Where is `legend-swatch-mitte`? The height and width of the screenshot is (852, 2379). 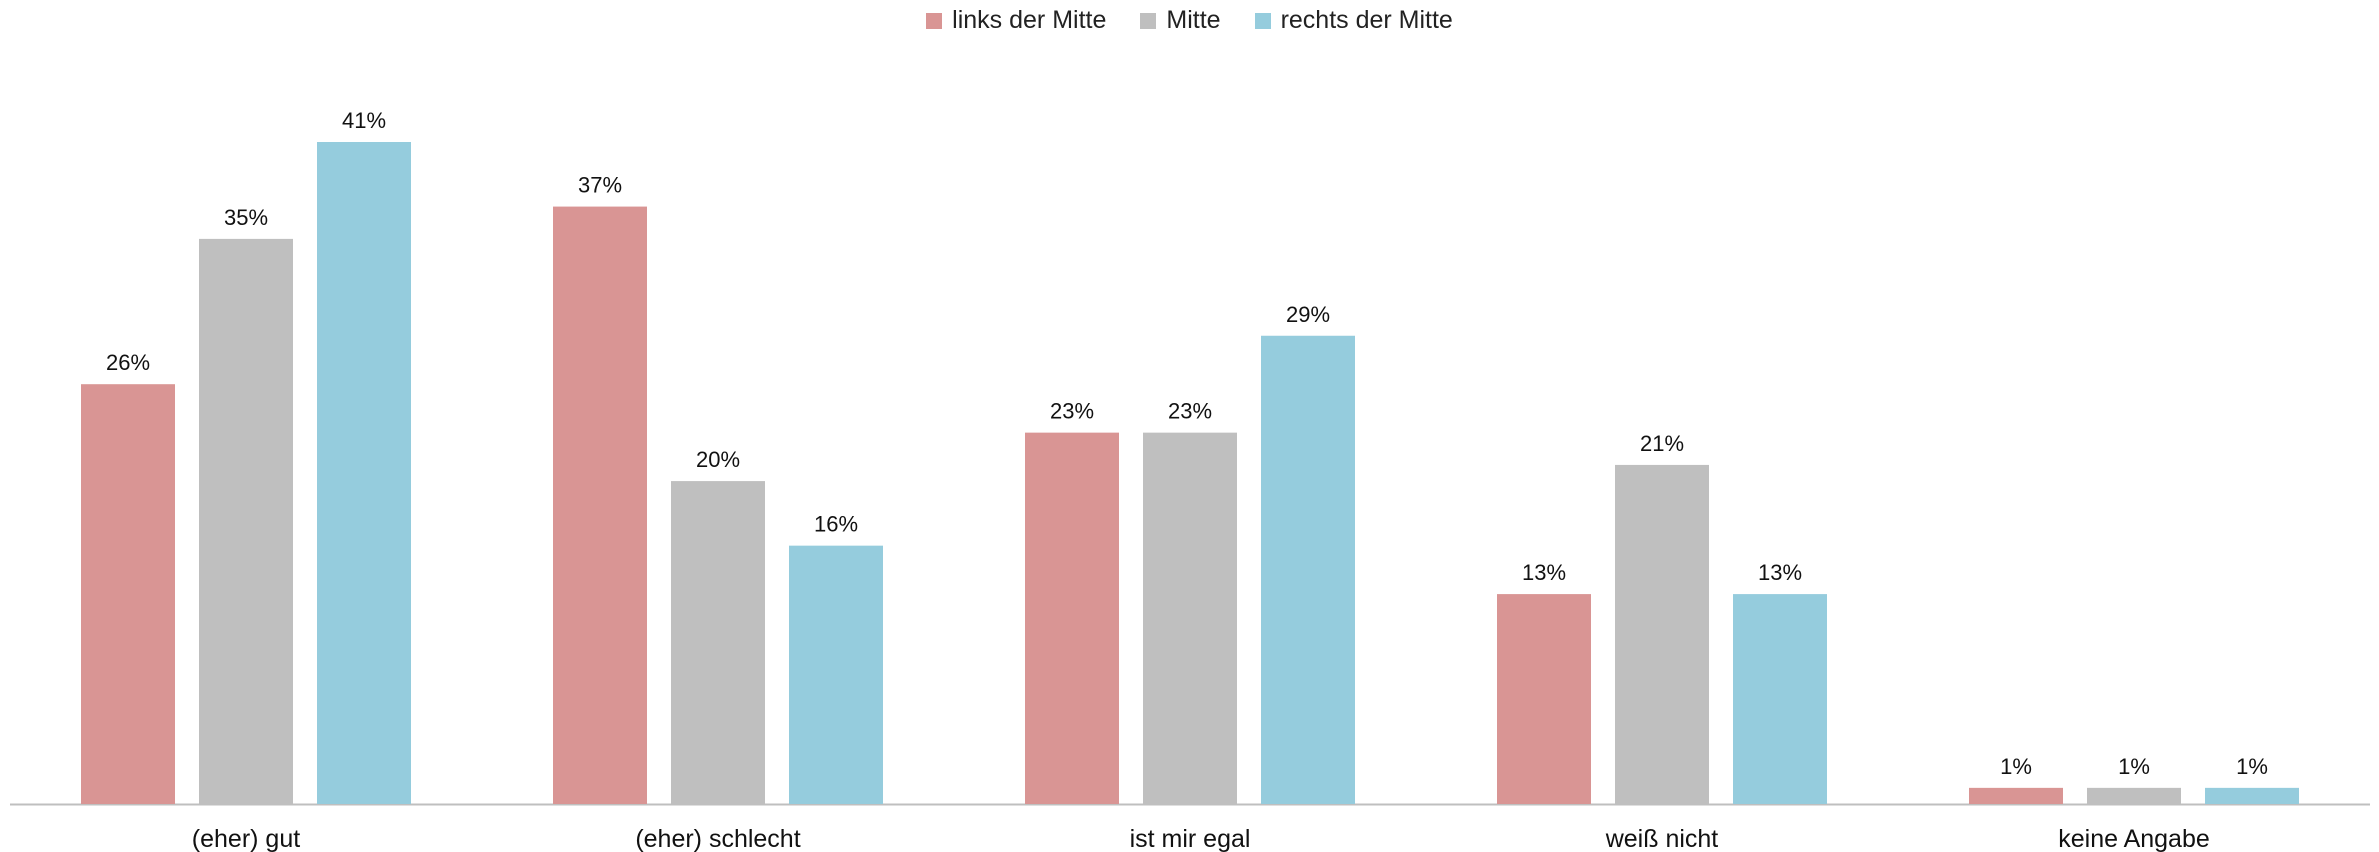
legend-swatch-mitte is located at coordinates (1148, 20).